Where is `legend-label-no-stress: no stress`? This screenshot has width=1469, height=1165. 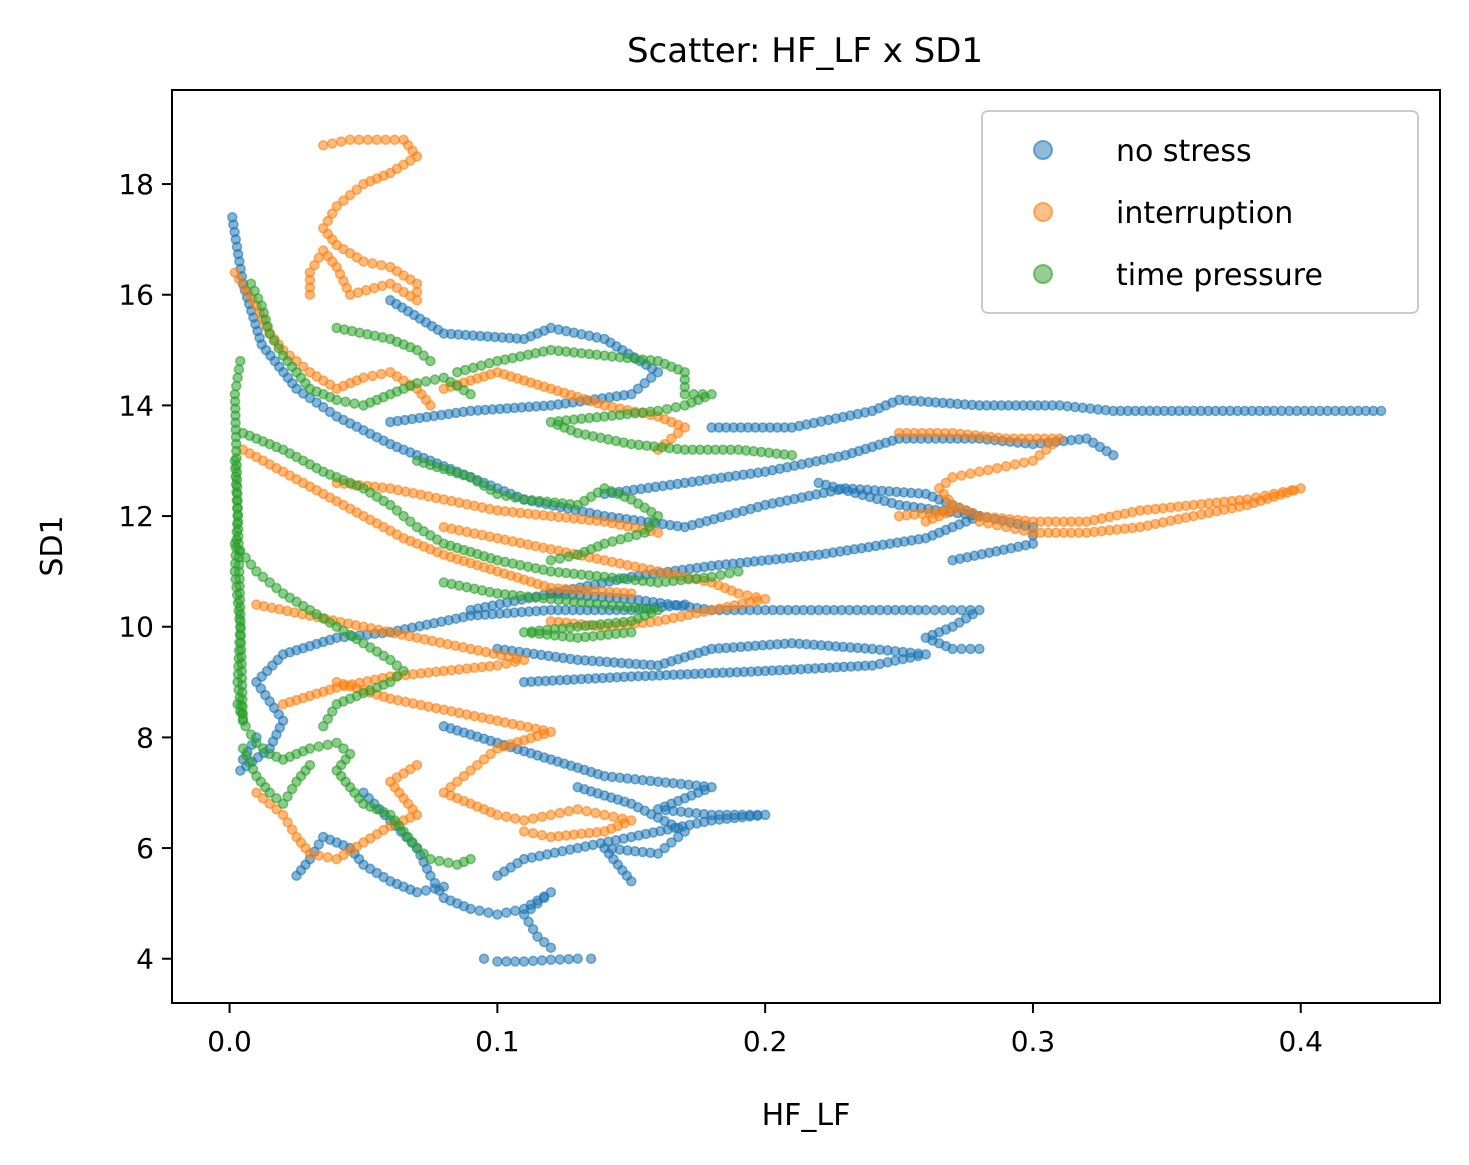 legend-label-no-stress: no stress is located at coordinates (1184, 151).